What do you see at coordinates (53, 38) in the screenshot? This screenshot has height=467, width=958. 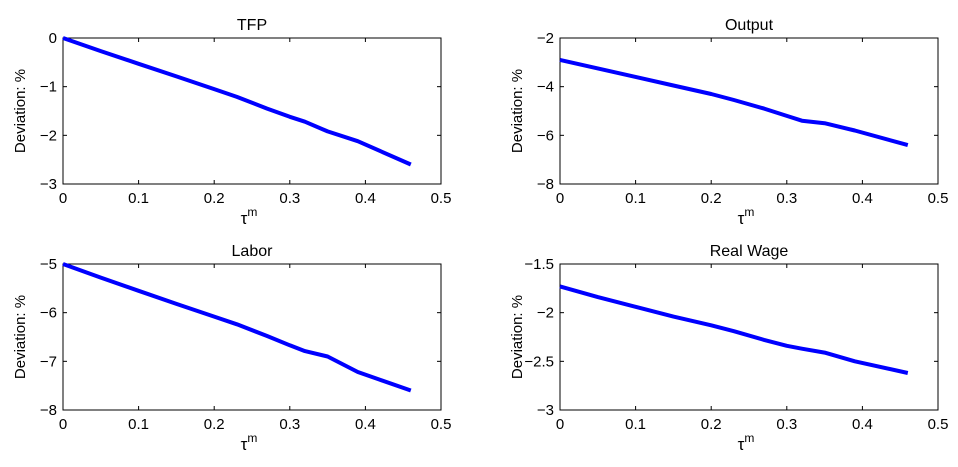 I see `y-tick-label: 0` at bounding box center [53, 38].